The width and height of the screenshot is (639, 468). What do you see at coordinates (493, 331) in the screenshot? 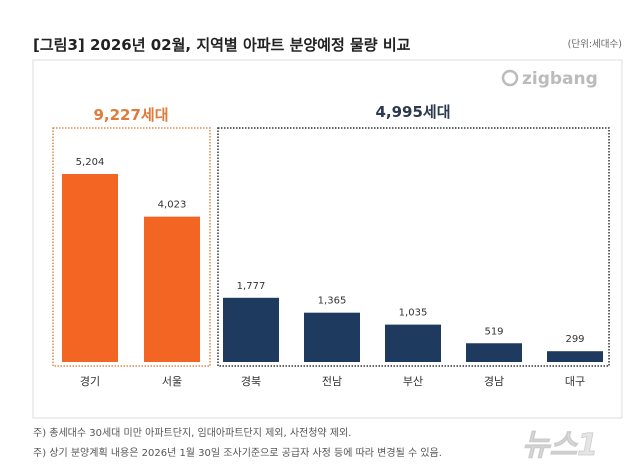
I see `value-label: 519` at bounding box center [493, 331].